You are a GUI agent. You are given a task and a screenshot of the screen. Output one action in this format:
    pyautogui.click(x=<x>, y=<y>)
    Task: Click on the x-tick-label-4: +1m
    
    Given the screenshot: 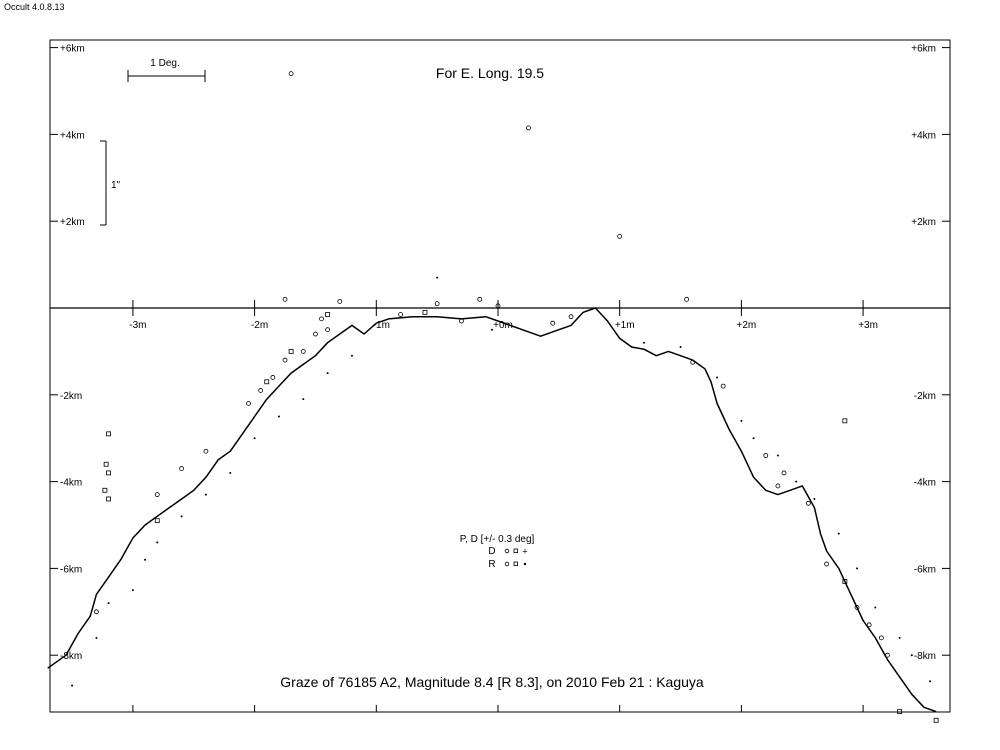 What is the action you would take?
    pyautogui.click(x=625, y=325)
    